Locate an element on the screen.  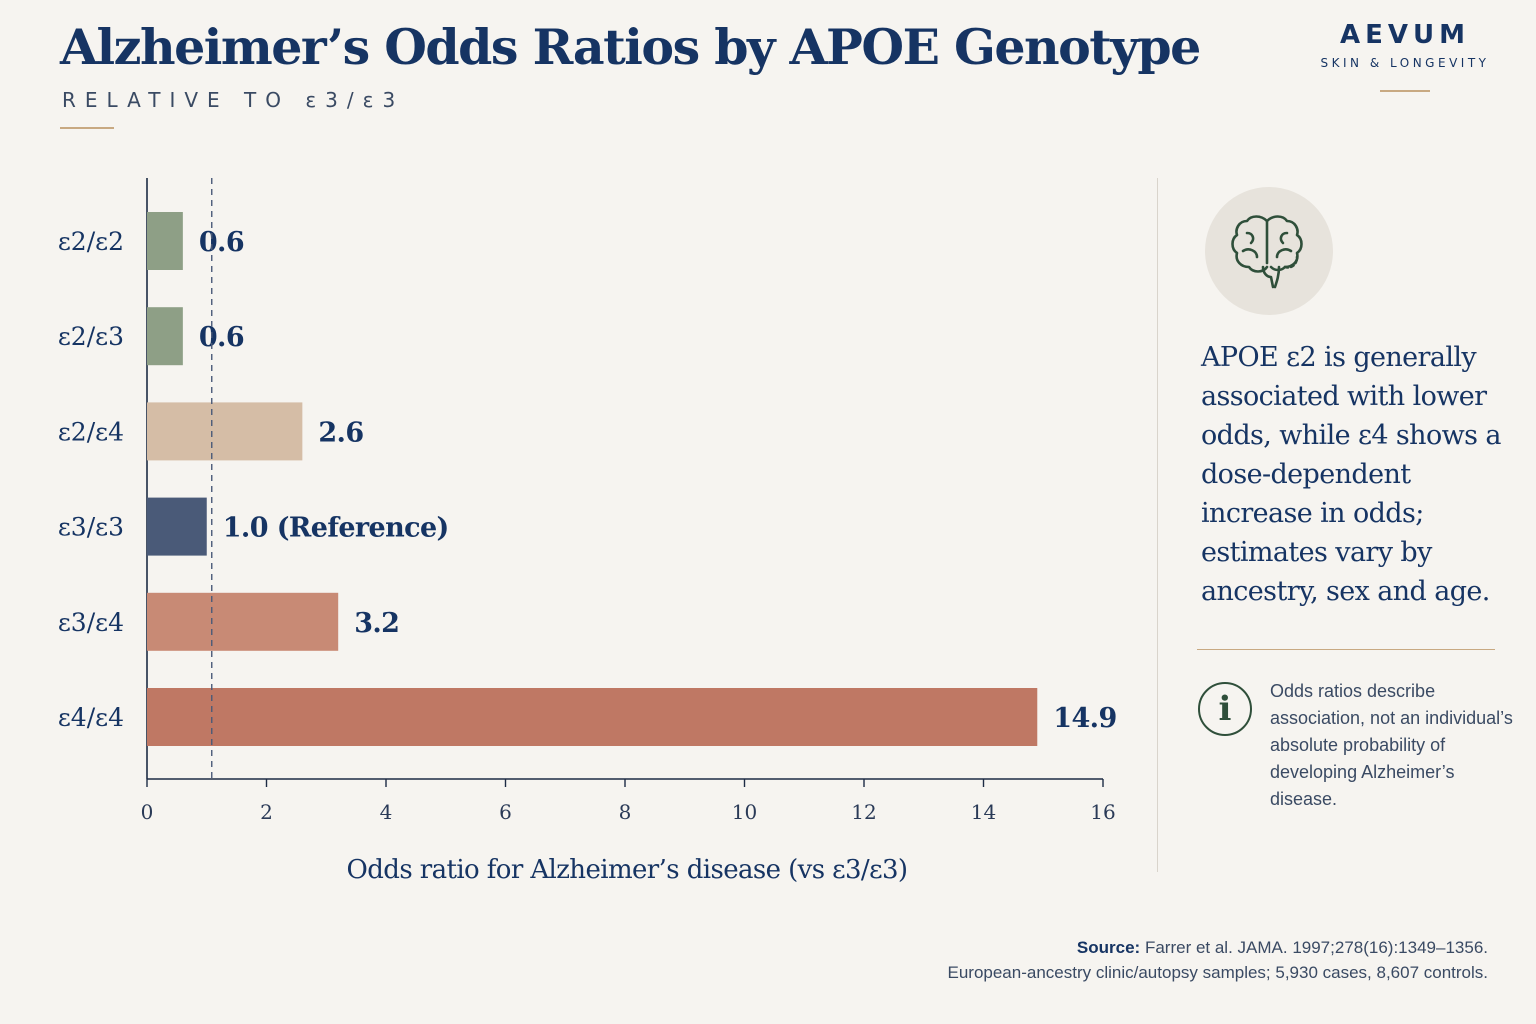
brain-icon-badge is located at coordinates (1269, 251).